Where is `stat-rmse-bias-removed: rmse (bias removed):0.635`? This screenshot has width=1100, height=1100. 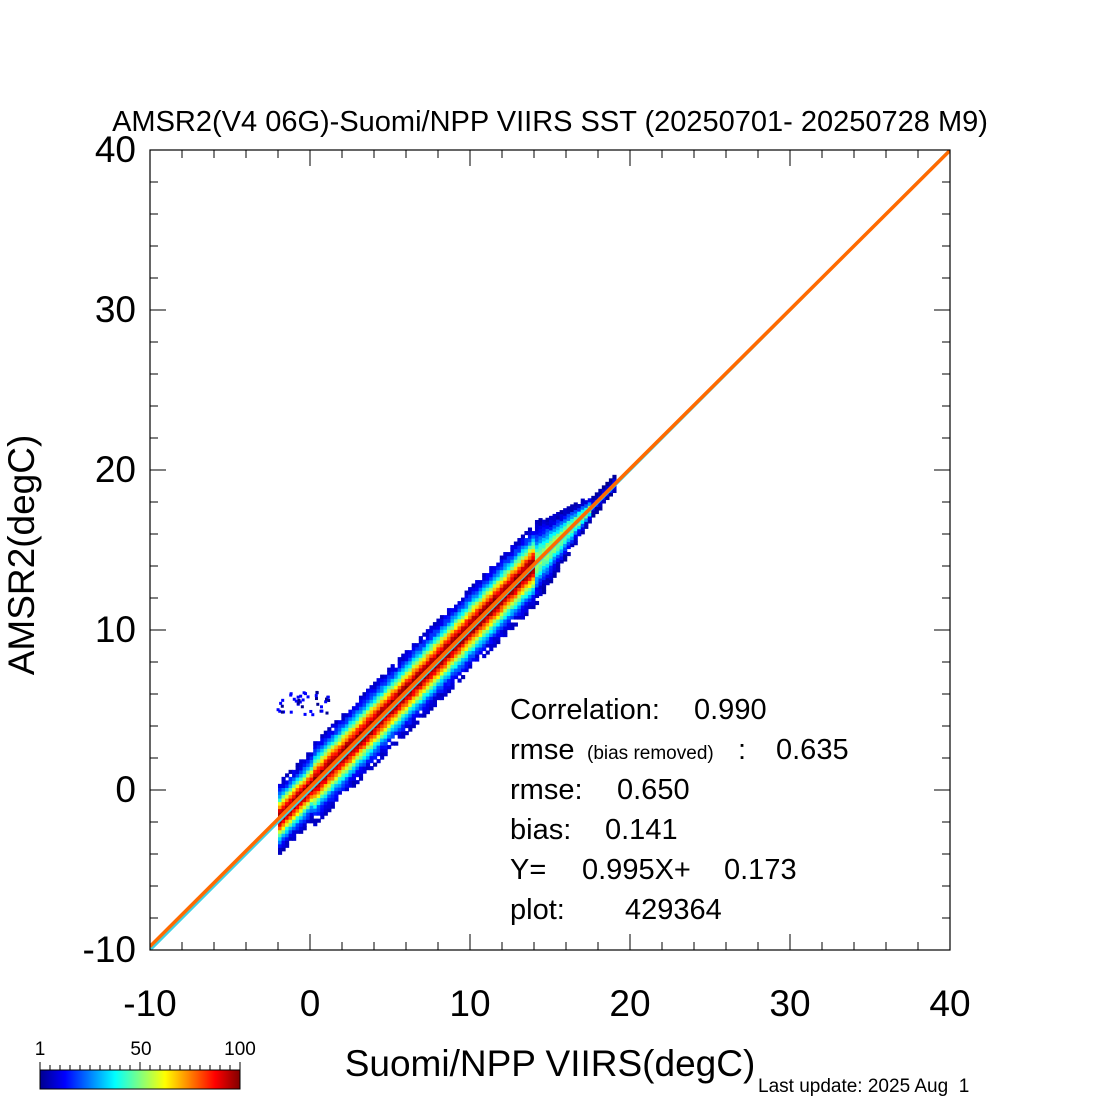 stat-rmse-bias-removed: rmse (bias removed):0.635 is located at coordinates (679, 750).